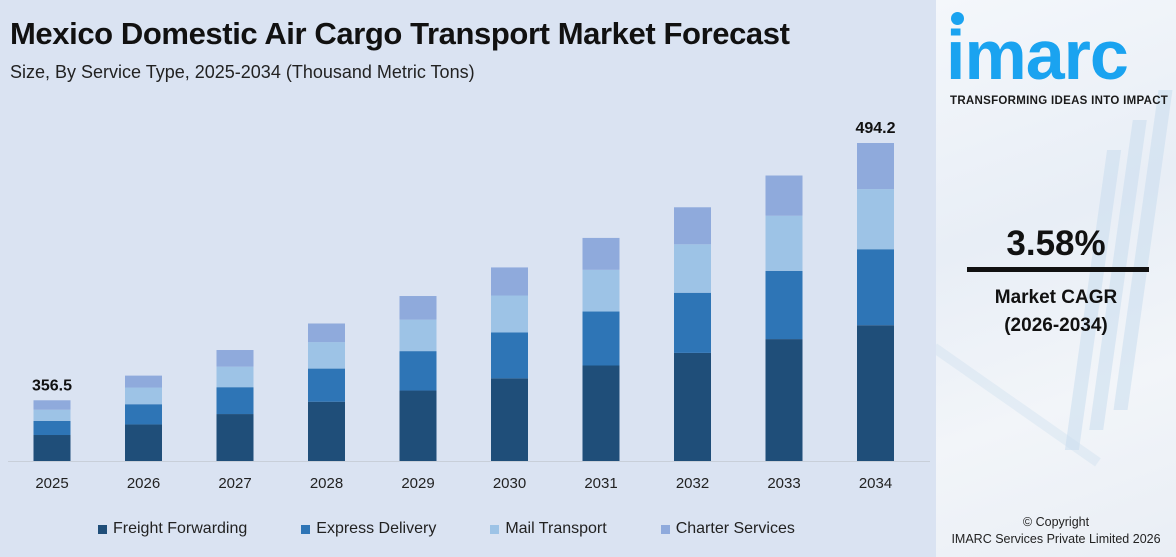 Image resolution: width=1176 pixels, height=557 pixels. What do you see at coordinates (784, 195) in the screenshot?
I see `bar-segment-charter-services-2033` at bounding box center [784, 195].